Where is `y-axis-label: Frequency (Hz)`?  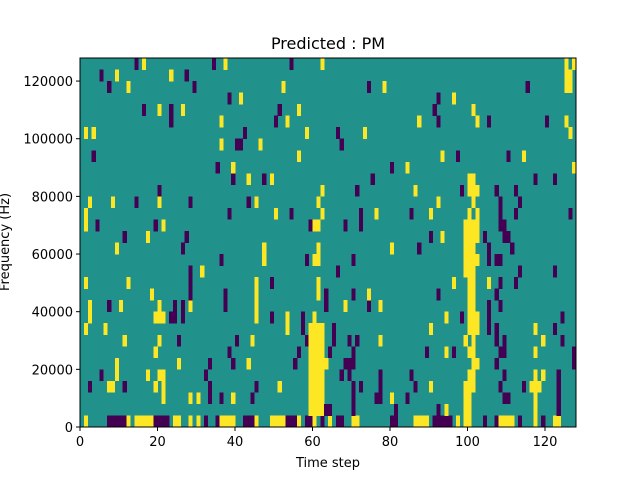
y-axis-label: Frequency (Hz) is located at coordinates (6, 242).